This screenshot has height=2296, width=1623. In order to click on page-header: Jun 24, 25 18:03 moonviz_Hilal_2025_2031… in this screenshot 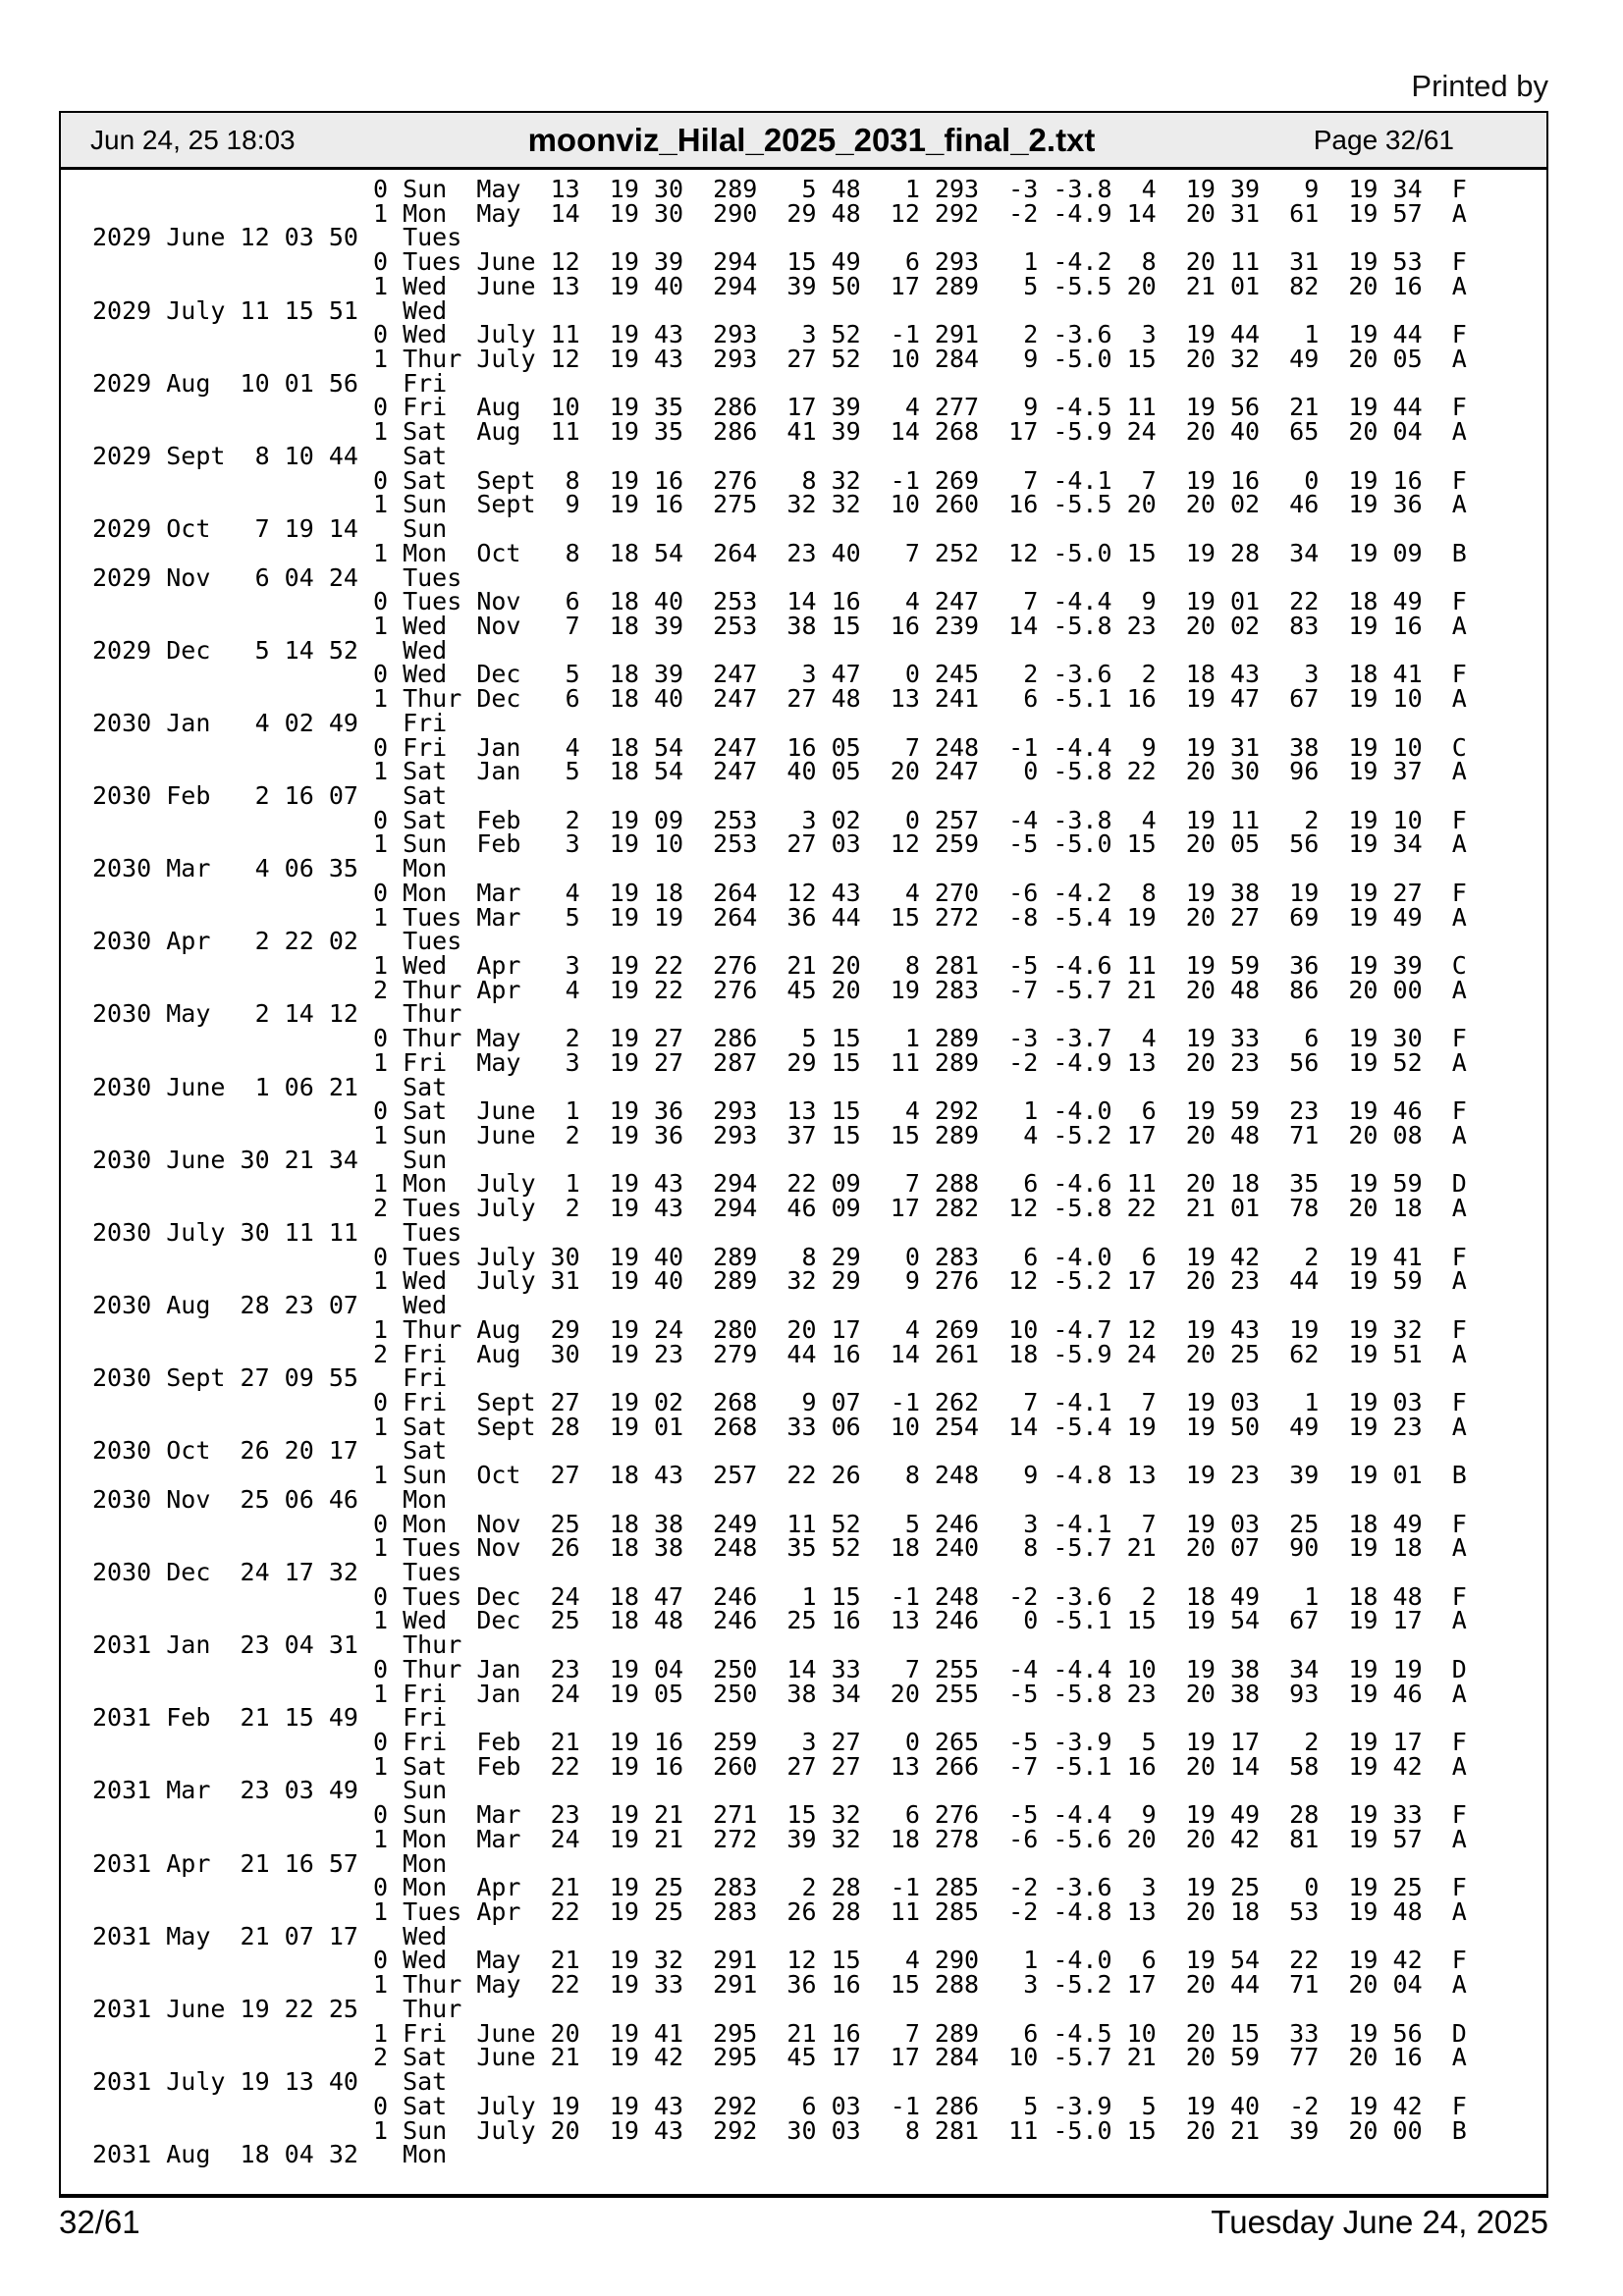, I will do `click(803, 141)`.